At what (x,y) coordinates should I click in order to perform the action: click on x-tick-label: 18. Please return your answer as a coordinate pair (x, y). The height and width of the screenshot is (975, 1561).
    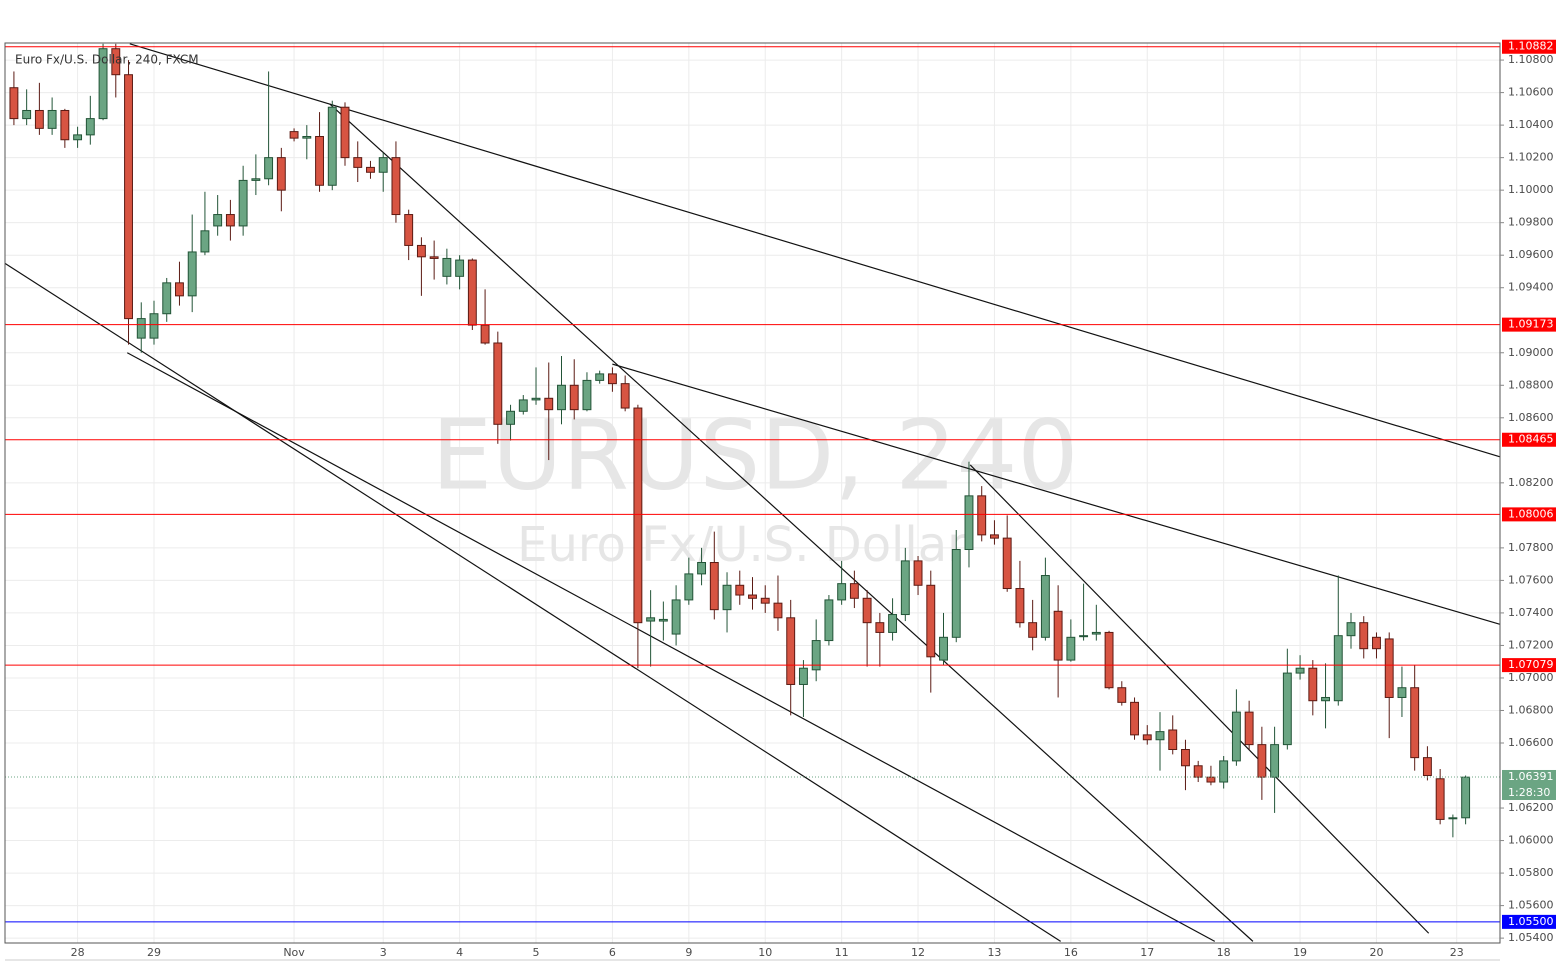
    Looking at the image, I should click on (1224, 952).